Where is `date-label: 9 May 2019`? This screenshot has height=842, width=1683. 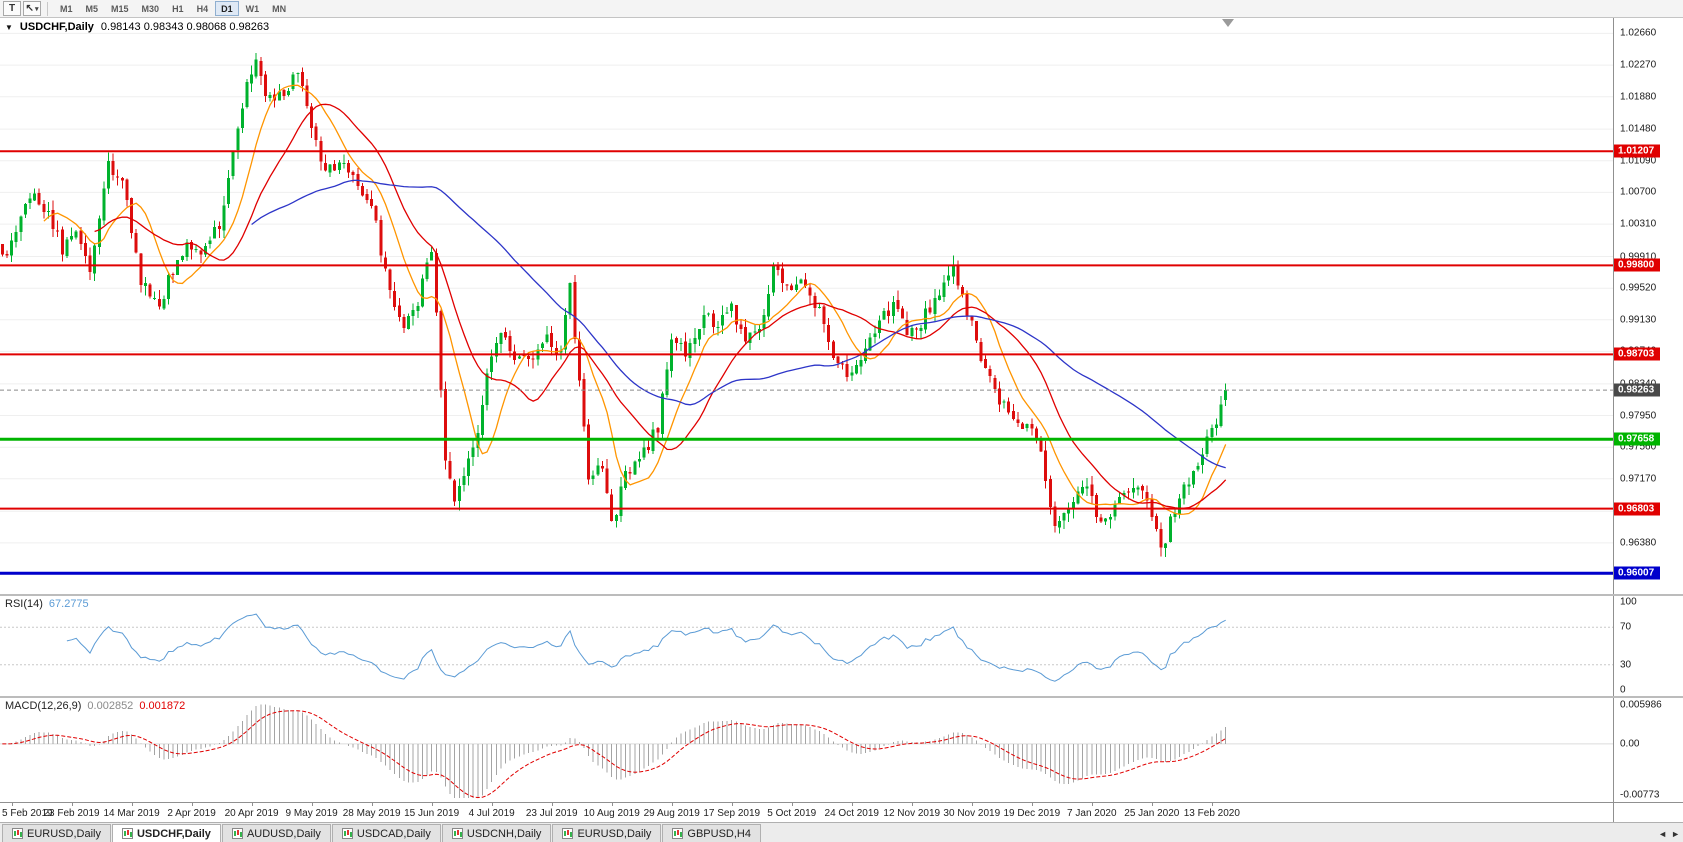 date-label: 9 May 2019 is located at coordinates (311, 813).